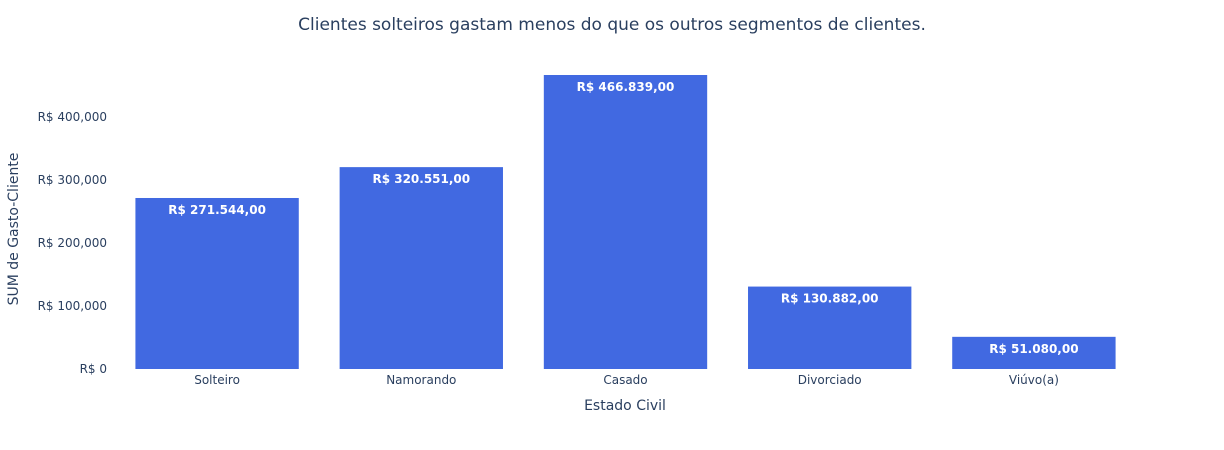  Describe the element at coordinates (72, 180) in the screenshot. I see `y-tick-label: R$ 300,000` at that location.